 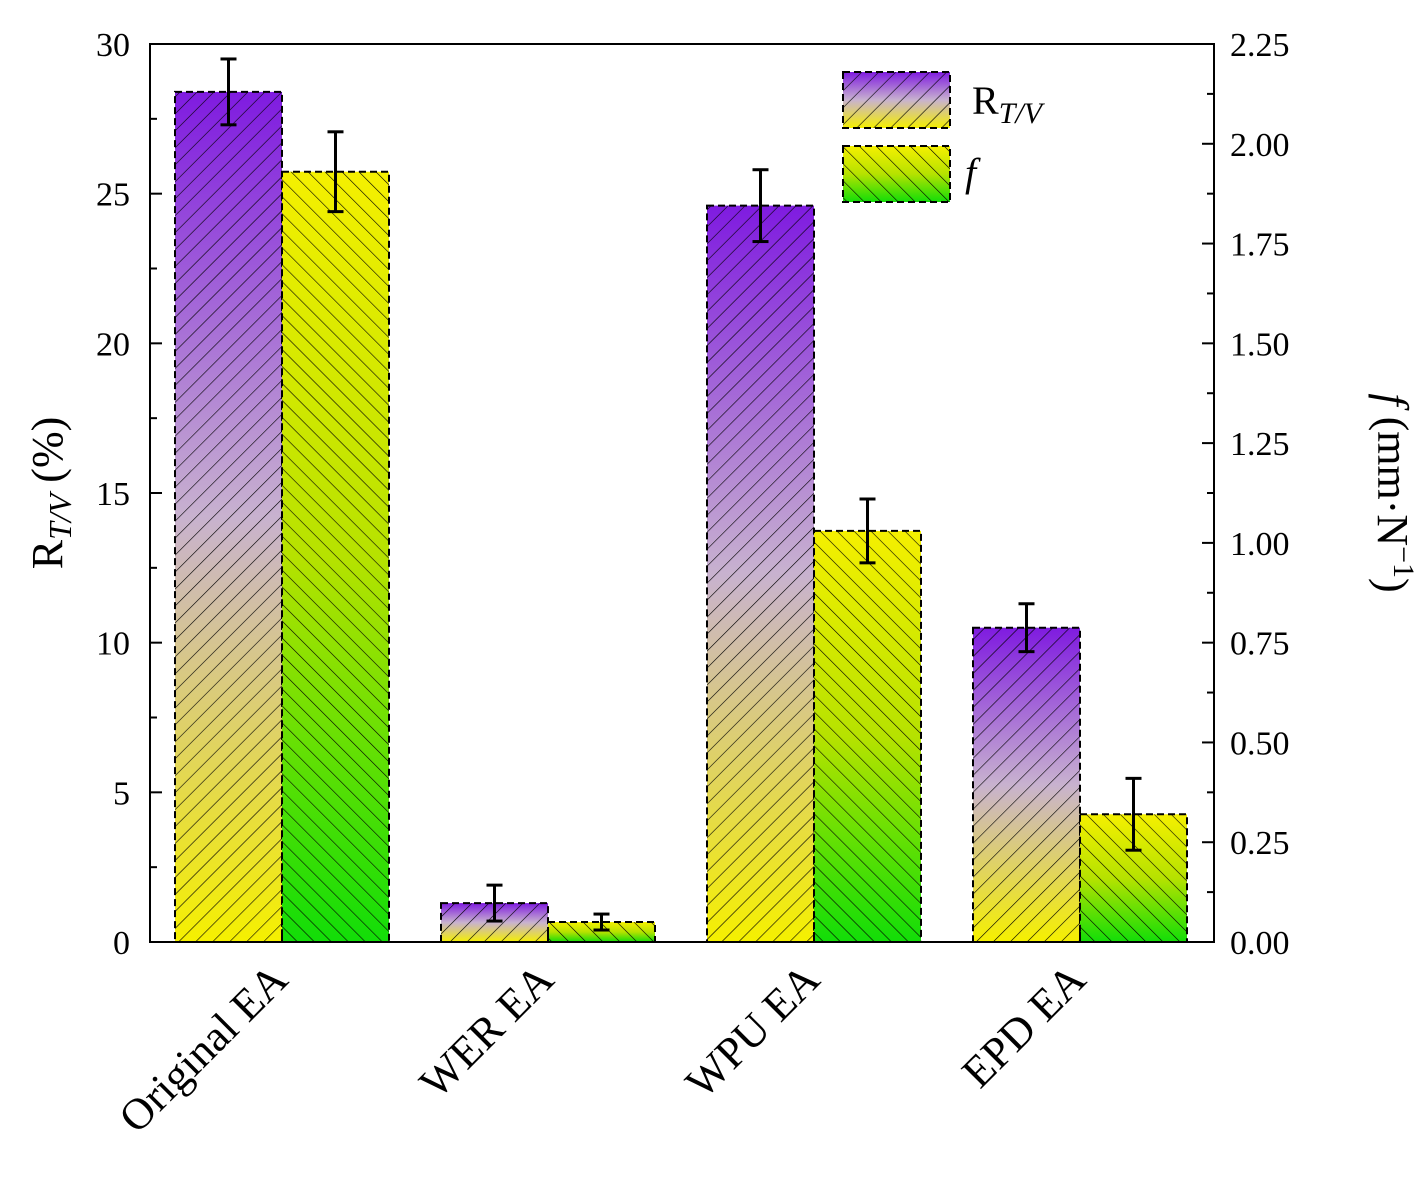 What do you see at coordinates (203, 1048) in the screenshot?
I see `category-label: Original EA` at bounding box center [203, 1048].